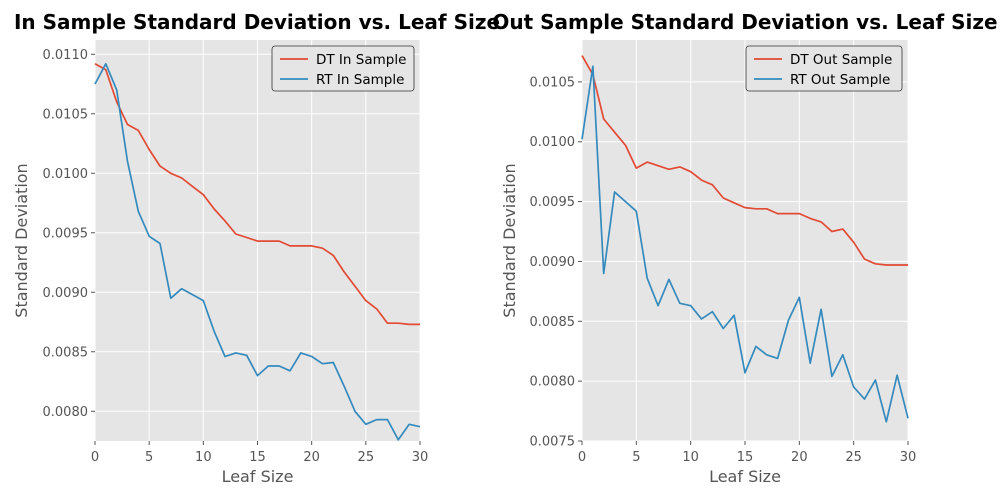 Image resolution: width=1000 pixels, height=500 pixels. Describe the element at coordinates (360, 80) in the screenshot. I see `legend-label: RT In Sample` at that location.